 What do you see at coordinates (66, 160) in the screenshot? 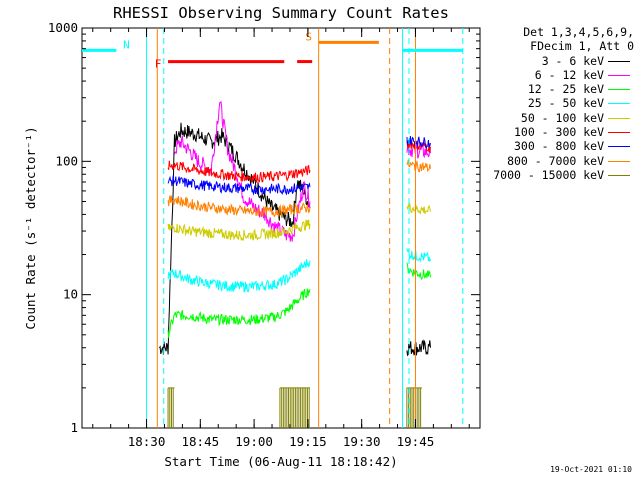
I see `y-tick-label: 100` at bounding box center [66, 160].